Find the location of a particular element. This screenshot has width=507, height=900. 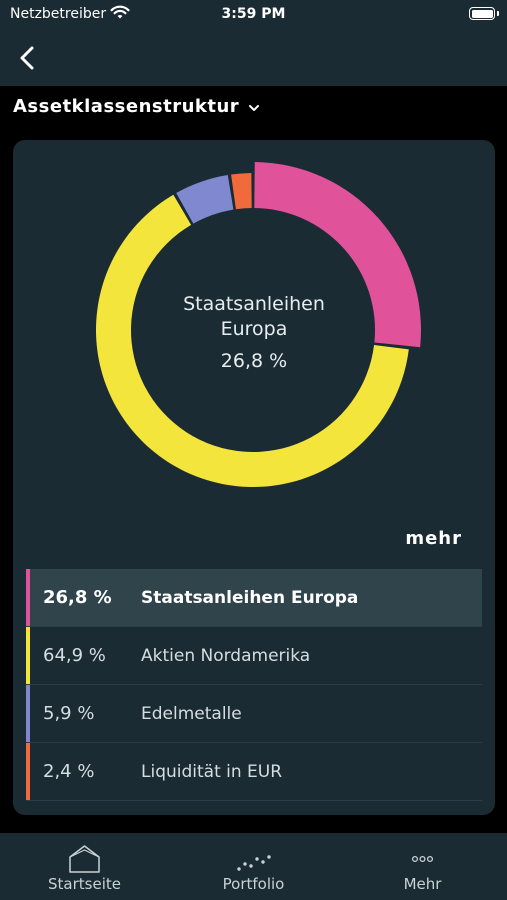

legend-row-edelmetalle: 5,9 % Edelmetalle is located at coordinates (254, 714).